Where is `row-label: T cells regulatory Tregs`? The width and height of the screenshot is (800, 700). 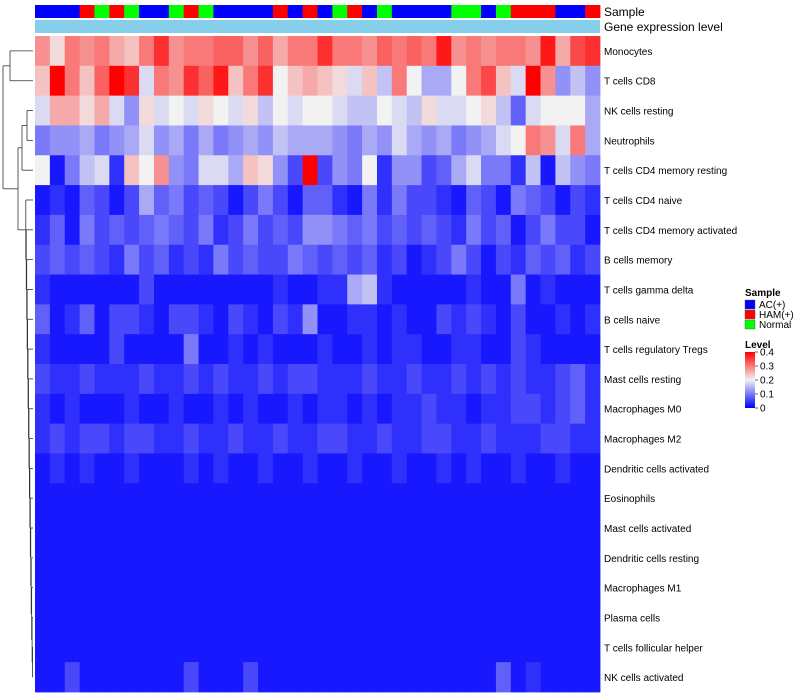 row-label: T cells regulatory Tregs is located at coordinates (656, 350).